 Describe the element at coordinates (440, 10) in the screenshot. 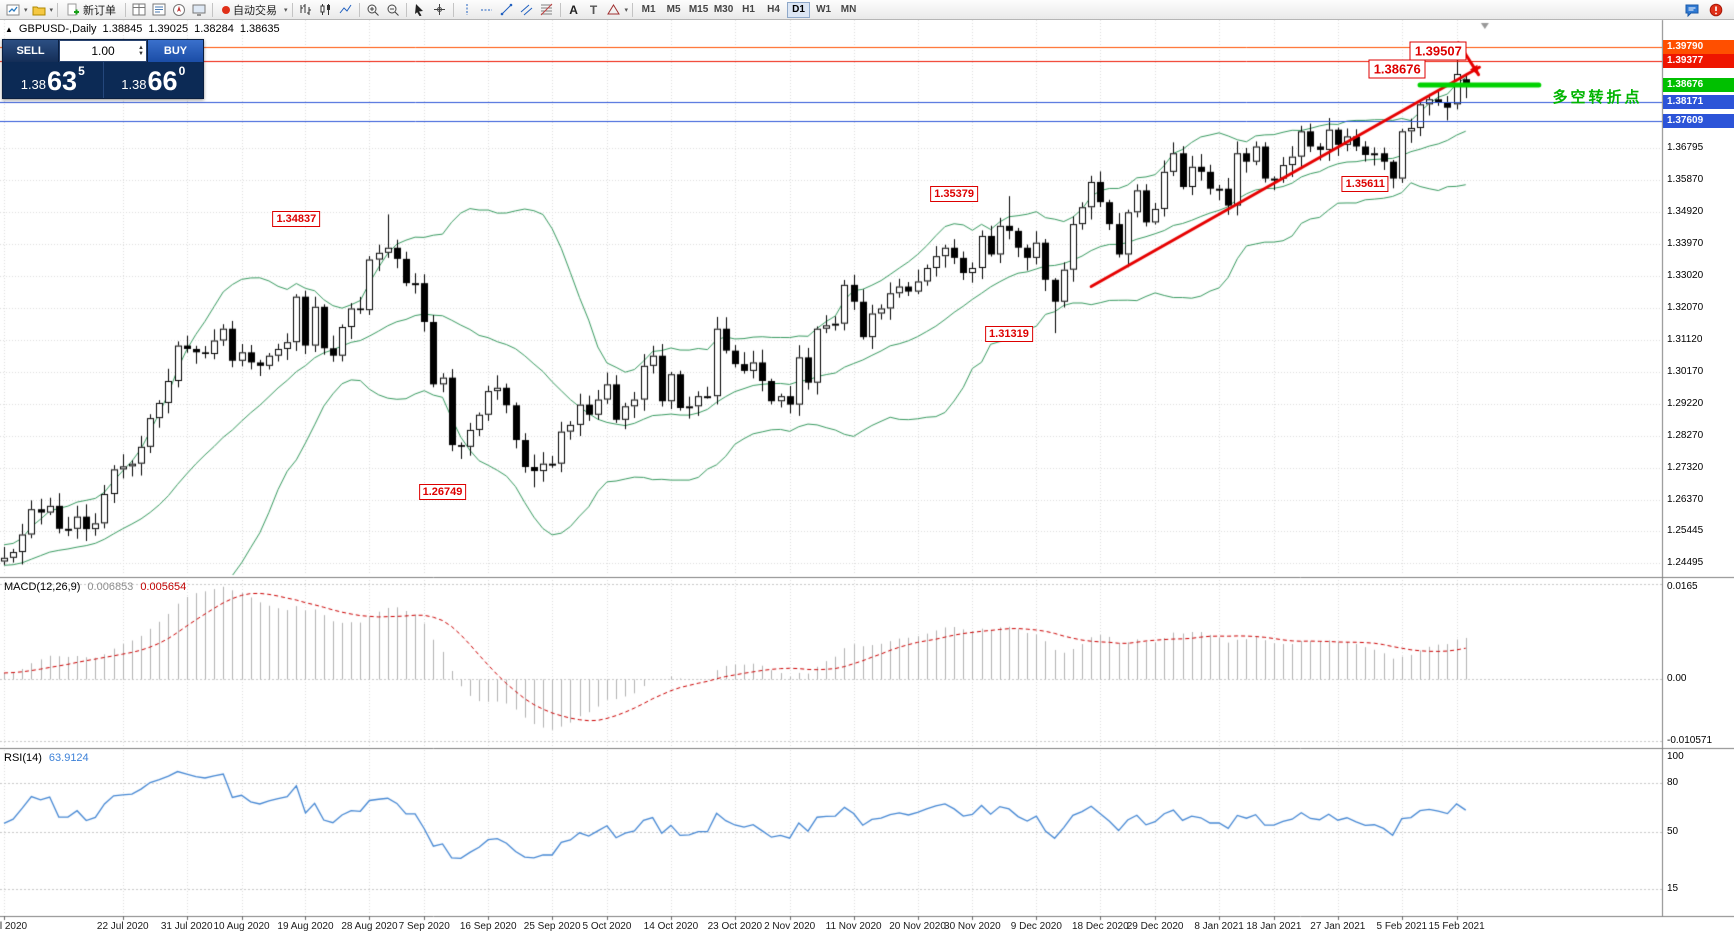

I see `crosshair-button` at that location.